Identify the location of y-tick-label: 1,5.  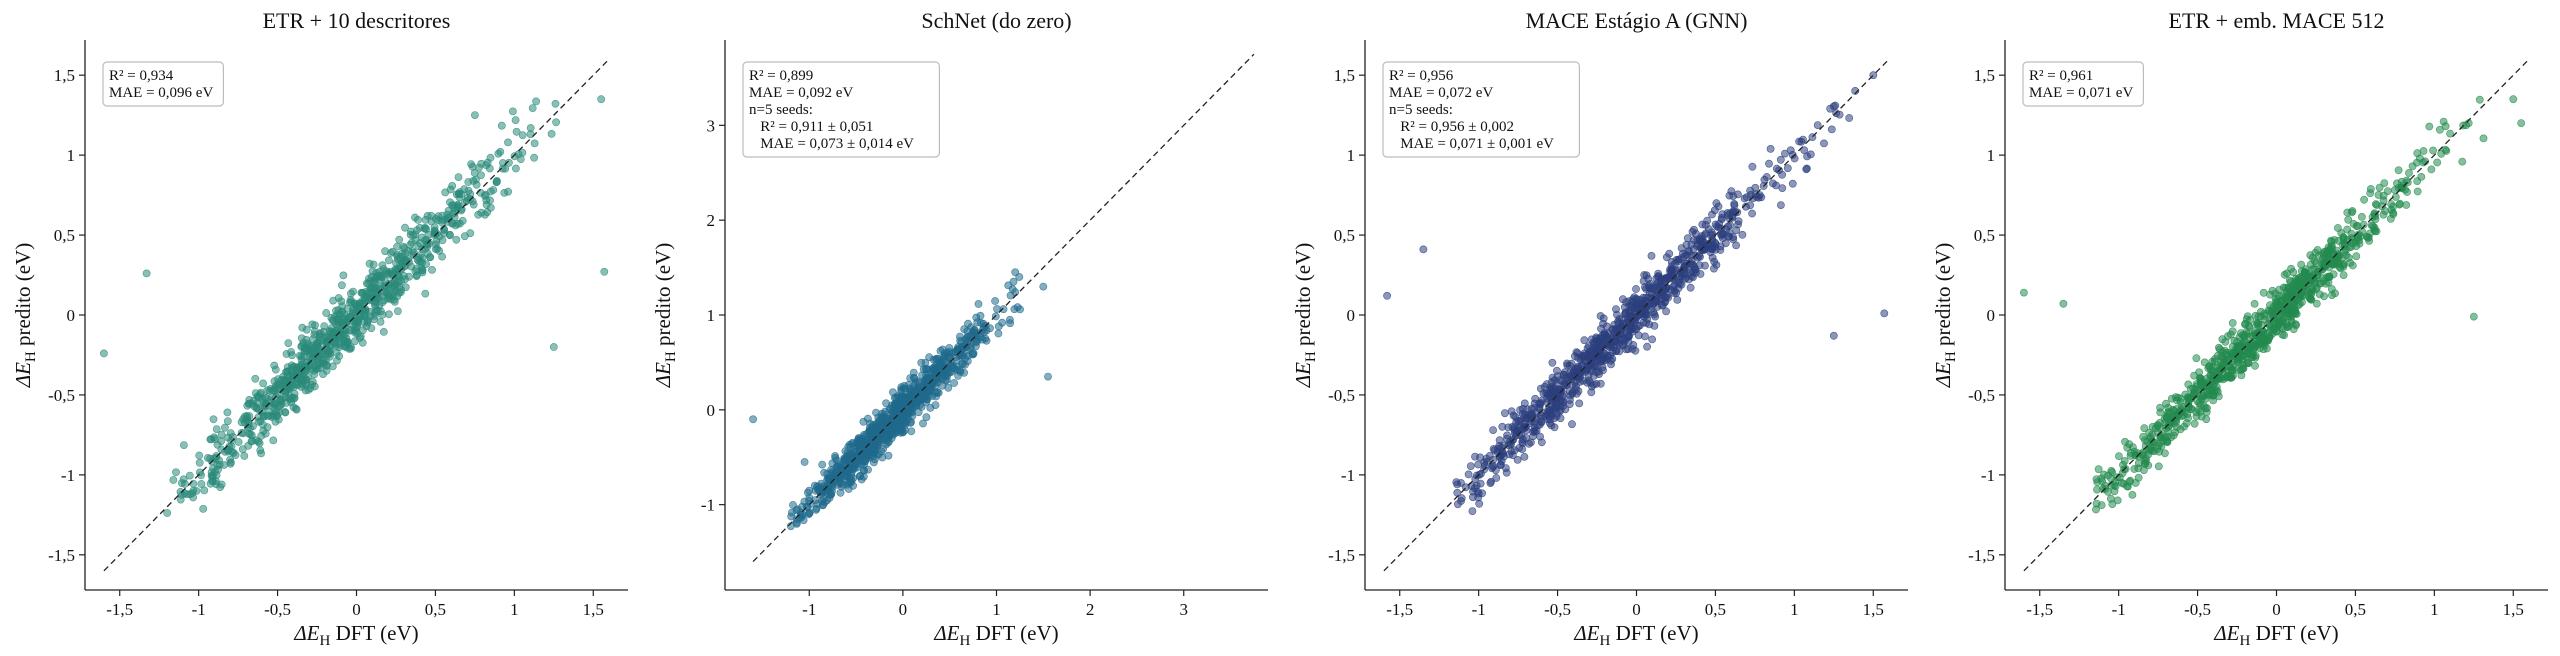
(1344, 75).